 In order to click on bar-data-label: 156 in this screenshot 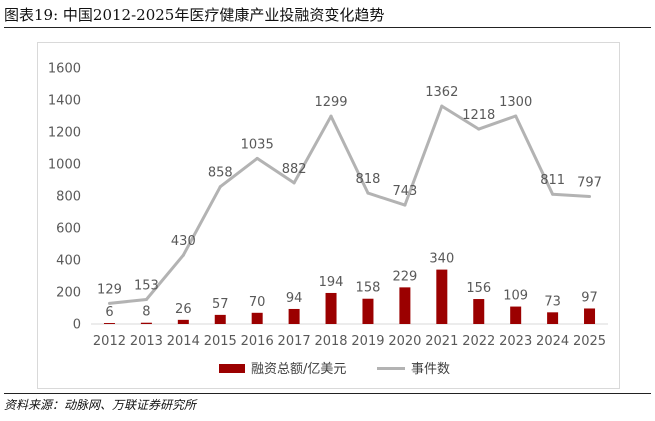, I will do `click(478, 288)`.